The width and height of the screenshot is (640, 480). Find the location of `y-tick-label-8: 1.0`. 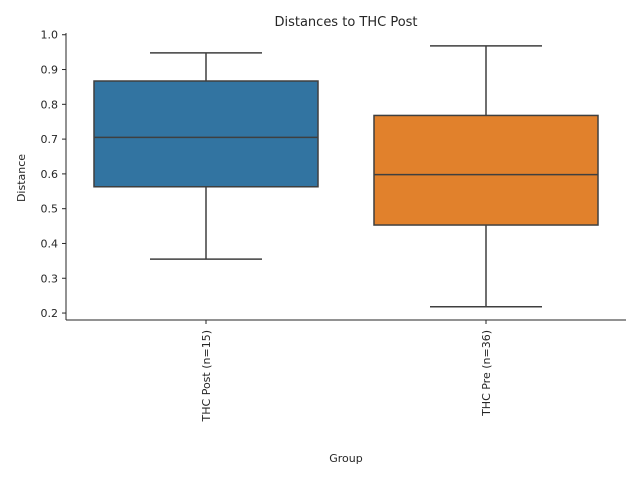

y-tick-label-8: 1.0 is located at coordinates (50, 35).